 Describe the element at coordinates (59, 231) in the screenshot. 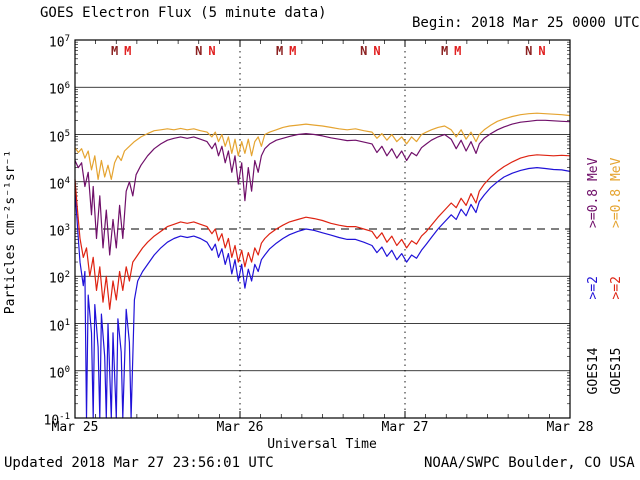

I see `y-tick-label: 10³` at that location.